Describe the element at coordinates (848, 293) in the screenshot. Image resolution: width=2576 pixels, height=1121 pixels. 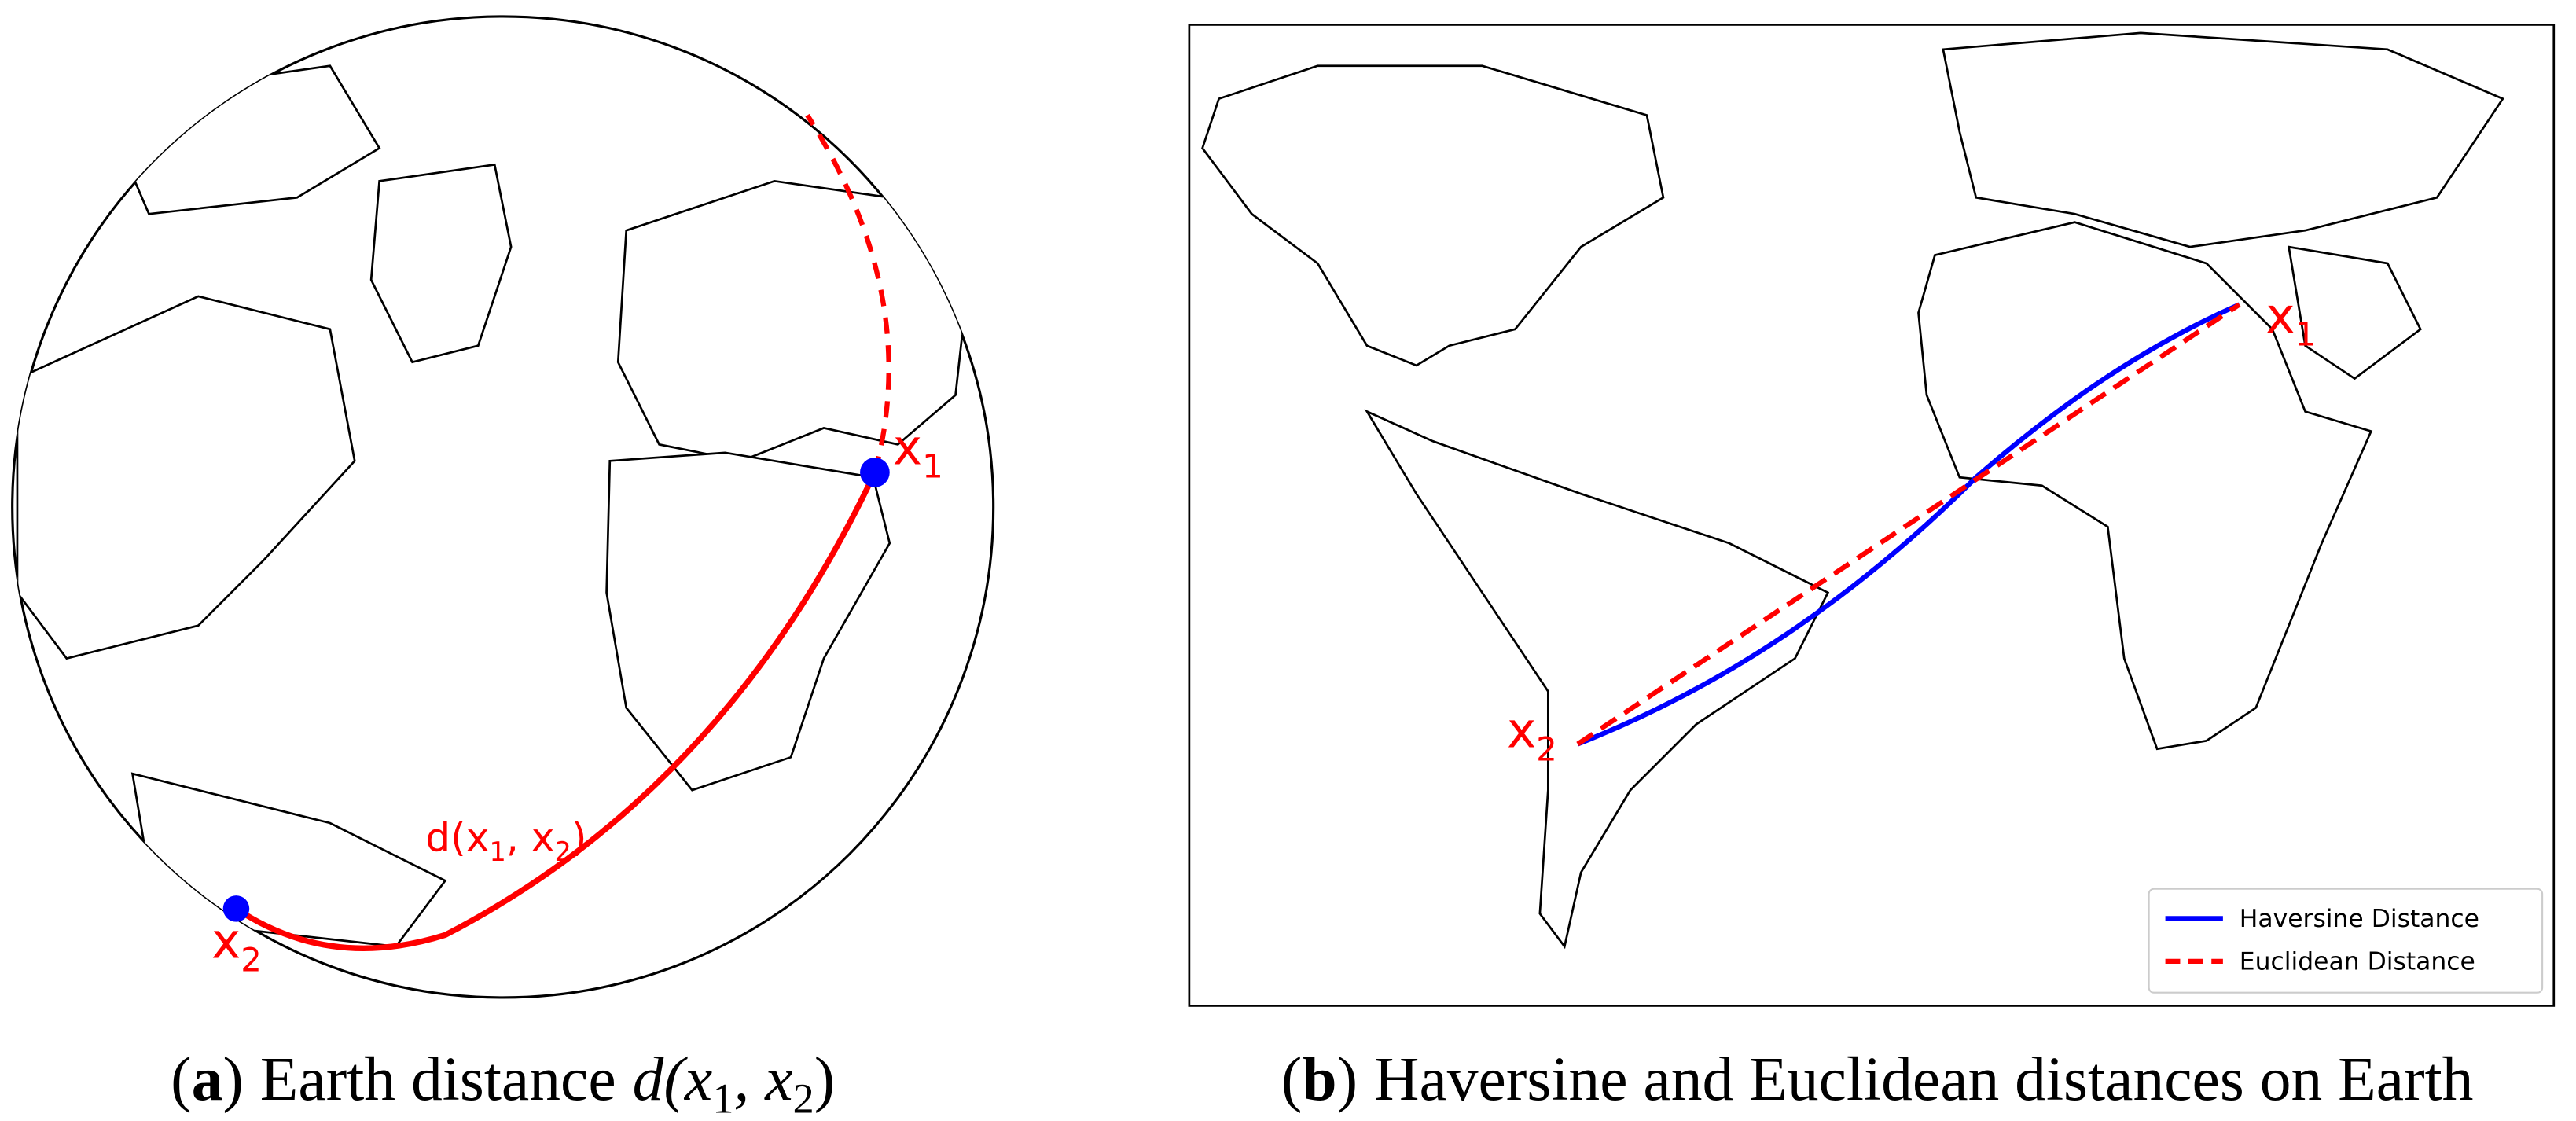
I see `arc-continuation` at that location.